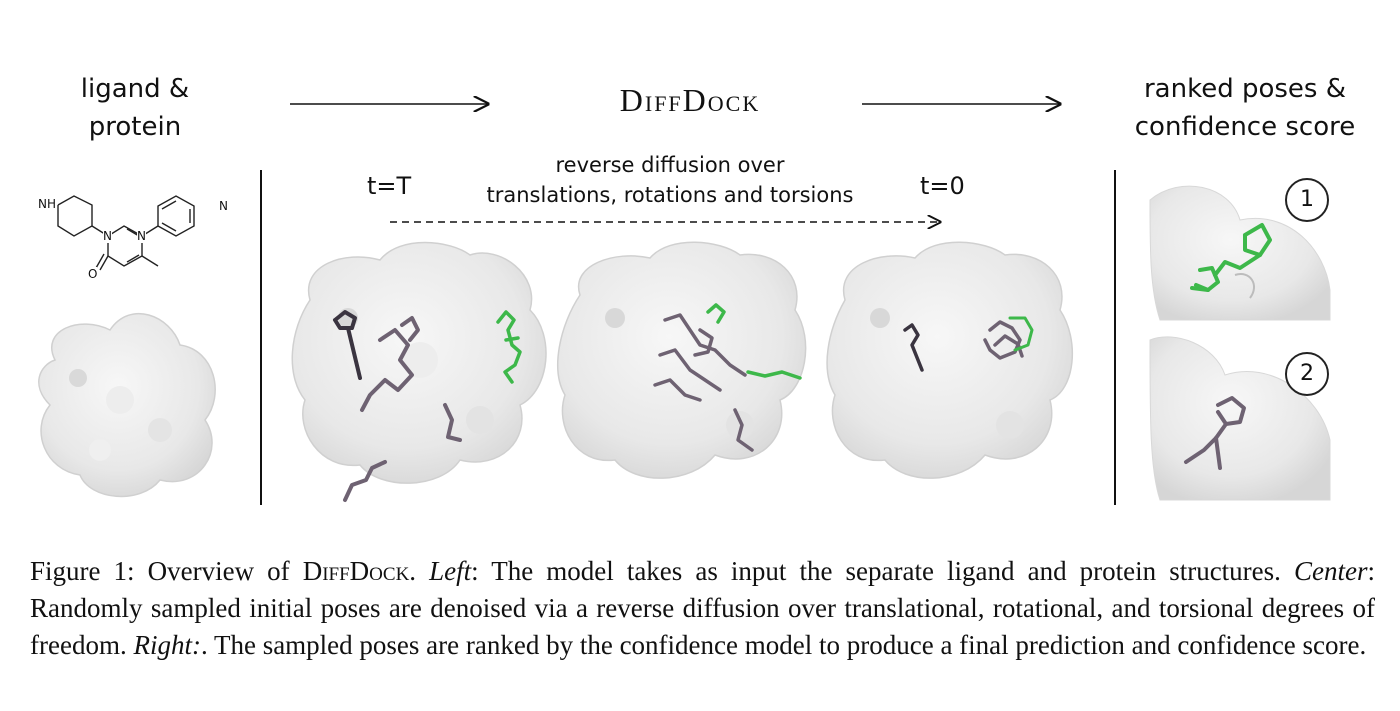 This screenshot has width=1400, height=711. I want to click on t-start-label: t=T, so click(389, 186).